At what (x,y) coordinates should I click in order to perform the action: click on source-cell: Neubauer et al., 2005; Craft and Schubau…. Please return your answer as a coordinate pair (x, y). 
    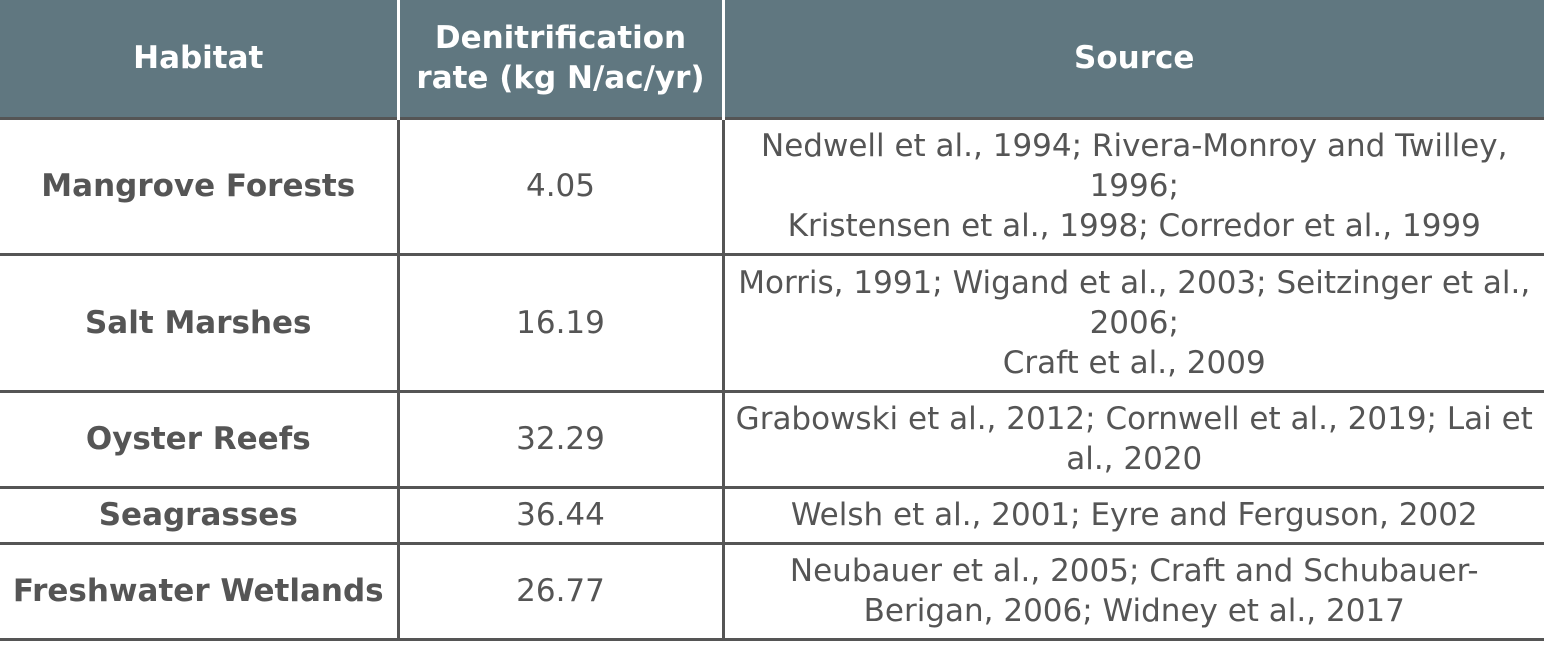
    Looking at the image, I should click on (1132, 591).